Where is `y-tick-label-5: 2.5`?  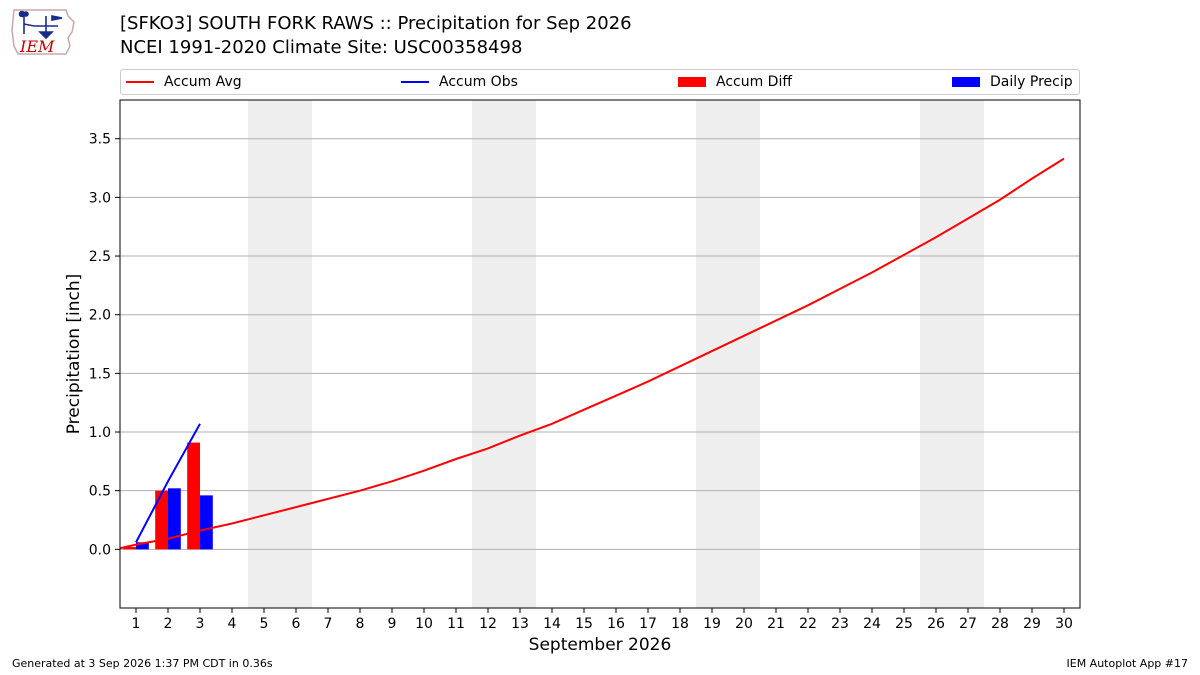 y-tick-label-5: 2.5 is located at coordinates (100, 257).